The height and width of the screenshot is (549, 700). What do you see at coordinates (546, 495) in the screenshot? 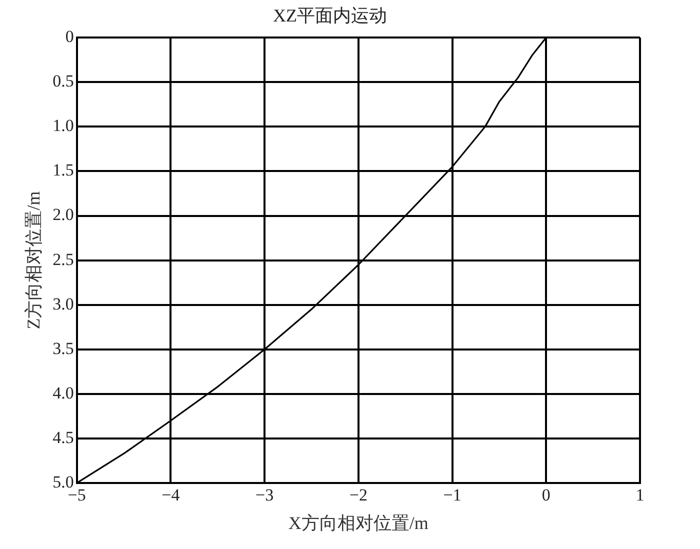
I see `x-tick-label: 0` at bounding box center [546, 495].